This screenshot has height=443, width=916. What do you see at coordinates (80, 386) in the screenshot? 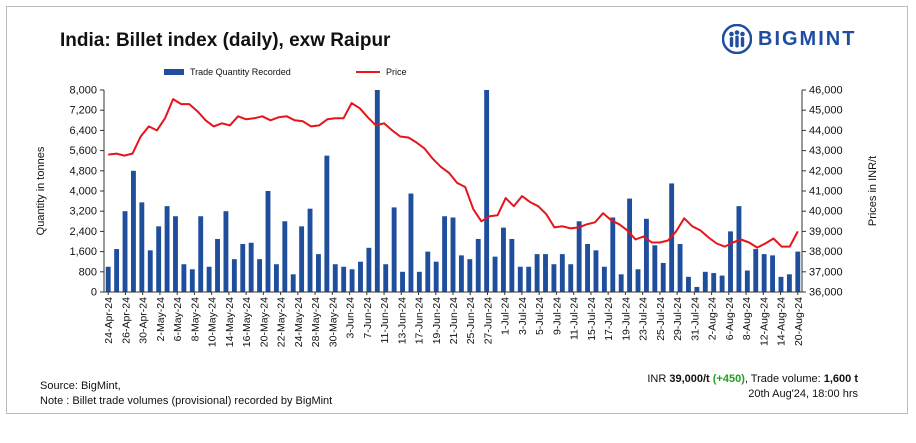
I see `footer-source: Source: BigMint,` at bounding box center [80, 386].